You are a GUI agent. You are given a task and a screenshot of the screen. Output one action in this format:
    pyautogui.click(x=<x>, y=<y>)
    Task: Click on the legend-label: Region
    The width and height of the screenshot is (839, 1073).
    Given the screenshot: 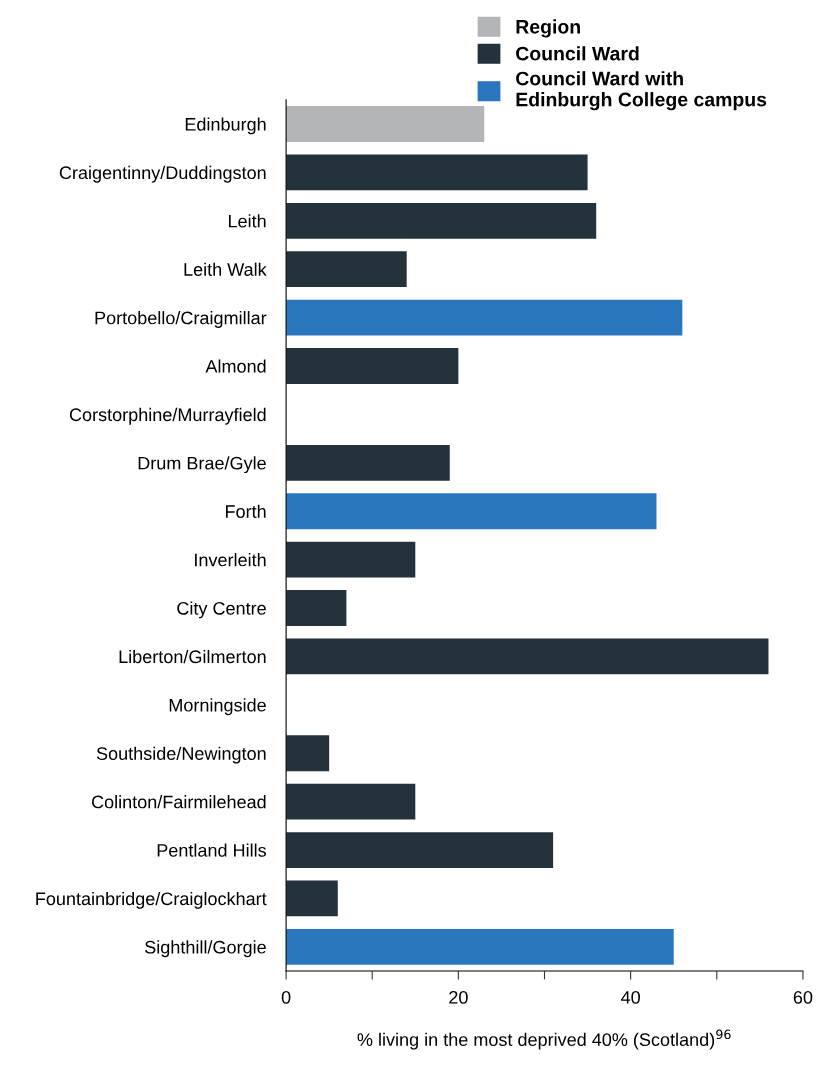 What is the action you would take?
    pyautogui.click(x=548, y=28)
    